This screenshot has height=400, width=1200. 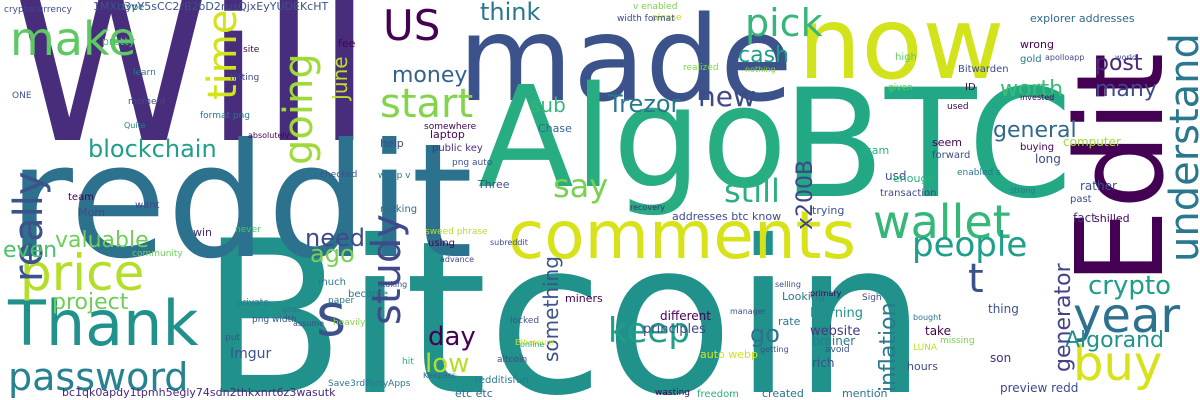 I want to click on word: keep, so click(x=649, y=331).